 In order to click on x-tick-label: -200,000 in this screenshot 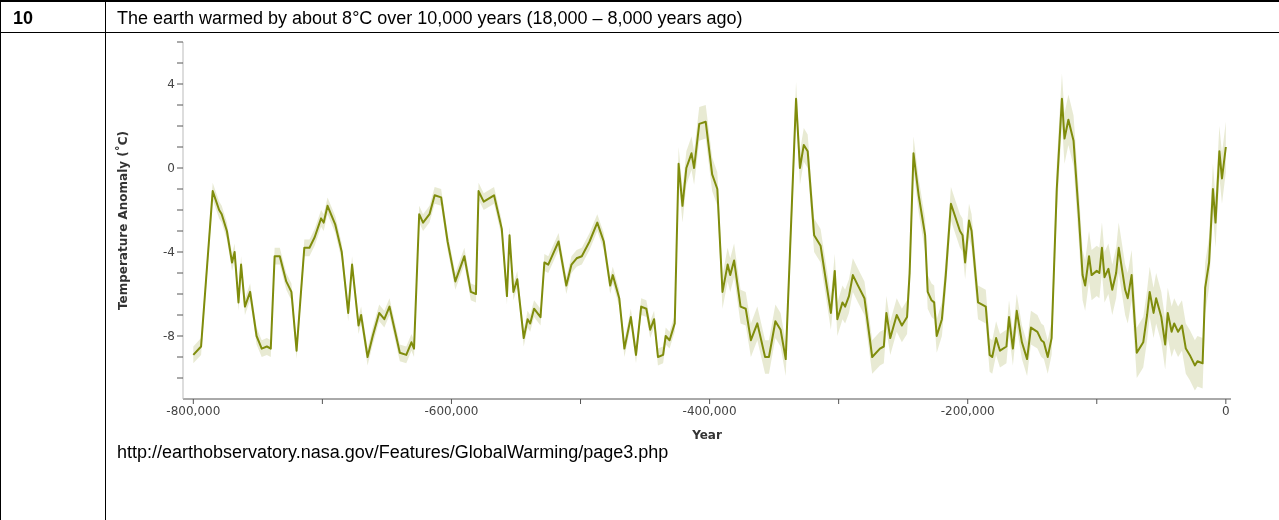, I will do `click(967, 410)`.